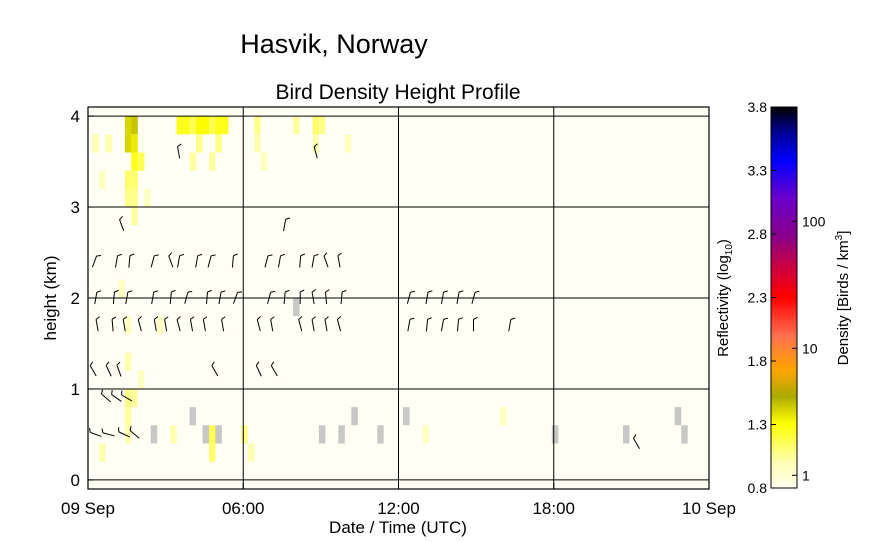  Describe the element at coordinates (75, 480) in the screenshot. I see `y-tick-label: 0` at that location.